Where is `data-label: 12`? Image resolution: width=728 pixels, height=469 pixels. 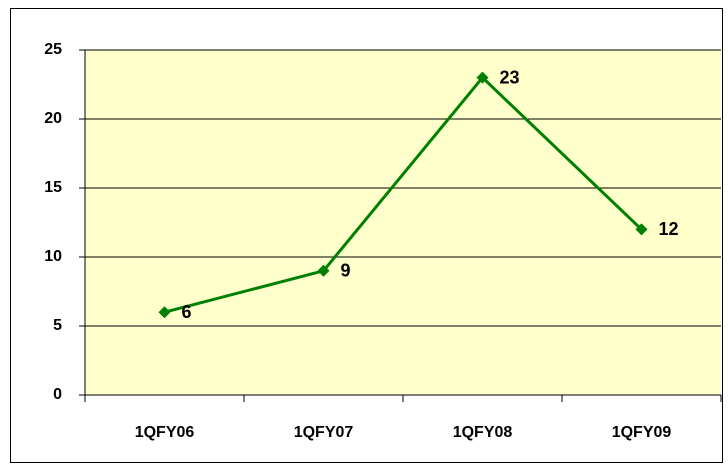
data-label: 12 is located at coordinates (669, 229).